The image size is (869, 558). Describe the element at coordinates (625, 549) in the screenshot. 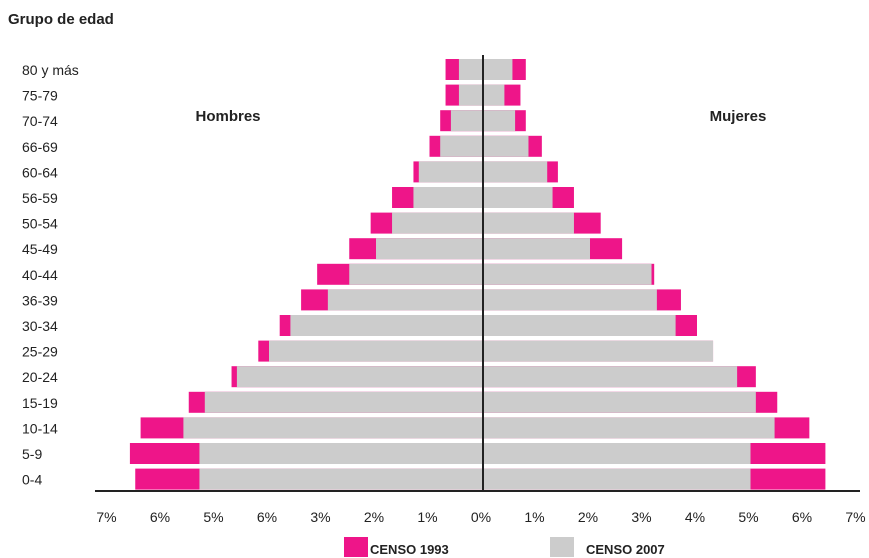

I see `legend-label-2007: CENSO 2007` at that location.